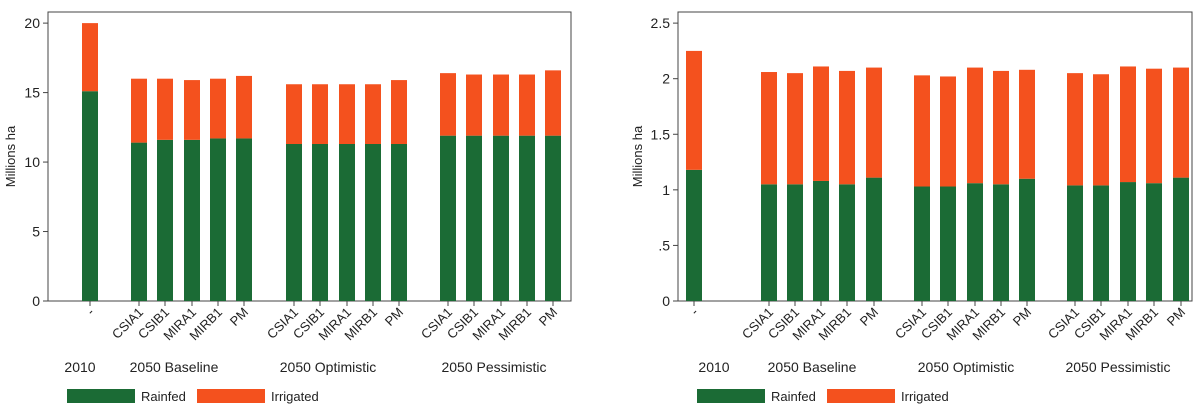 This screenshot has height=407, width=1203. I want to click on y-tick-label: 1, so click(666, 190).